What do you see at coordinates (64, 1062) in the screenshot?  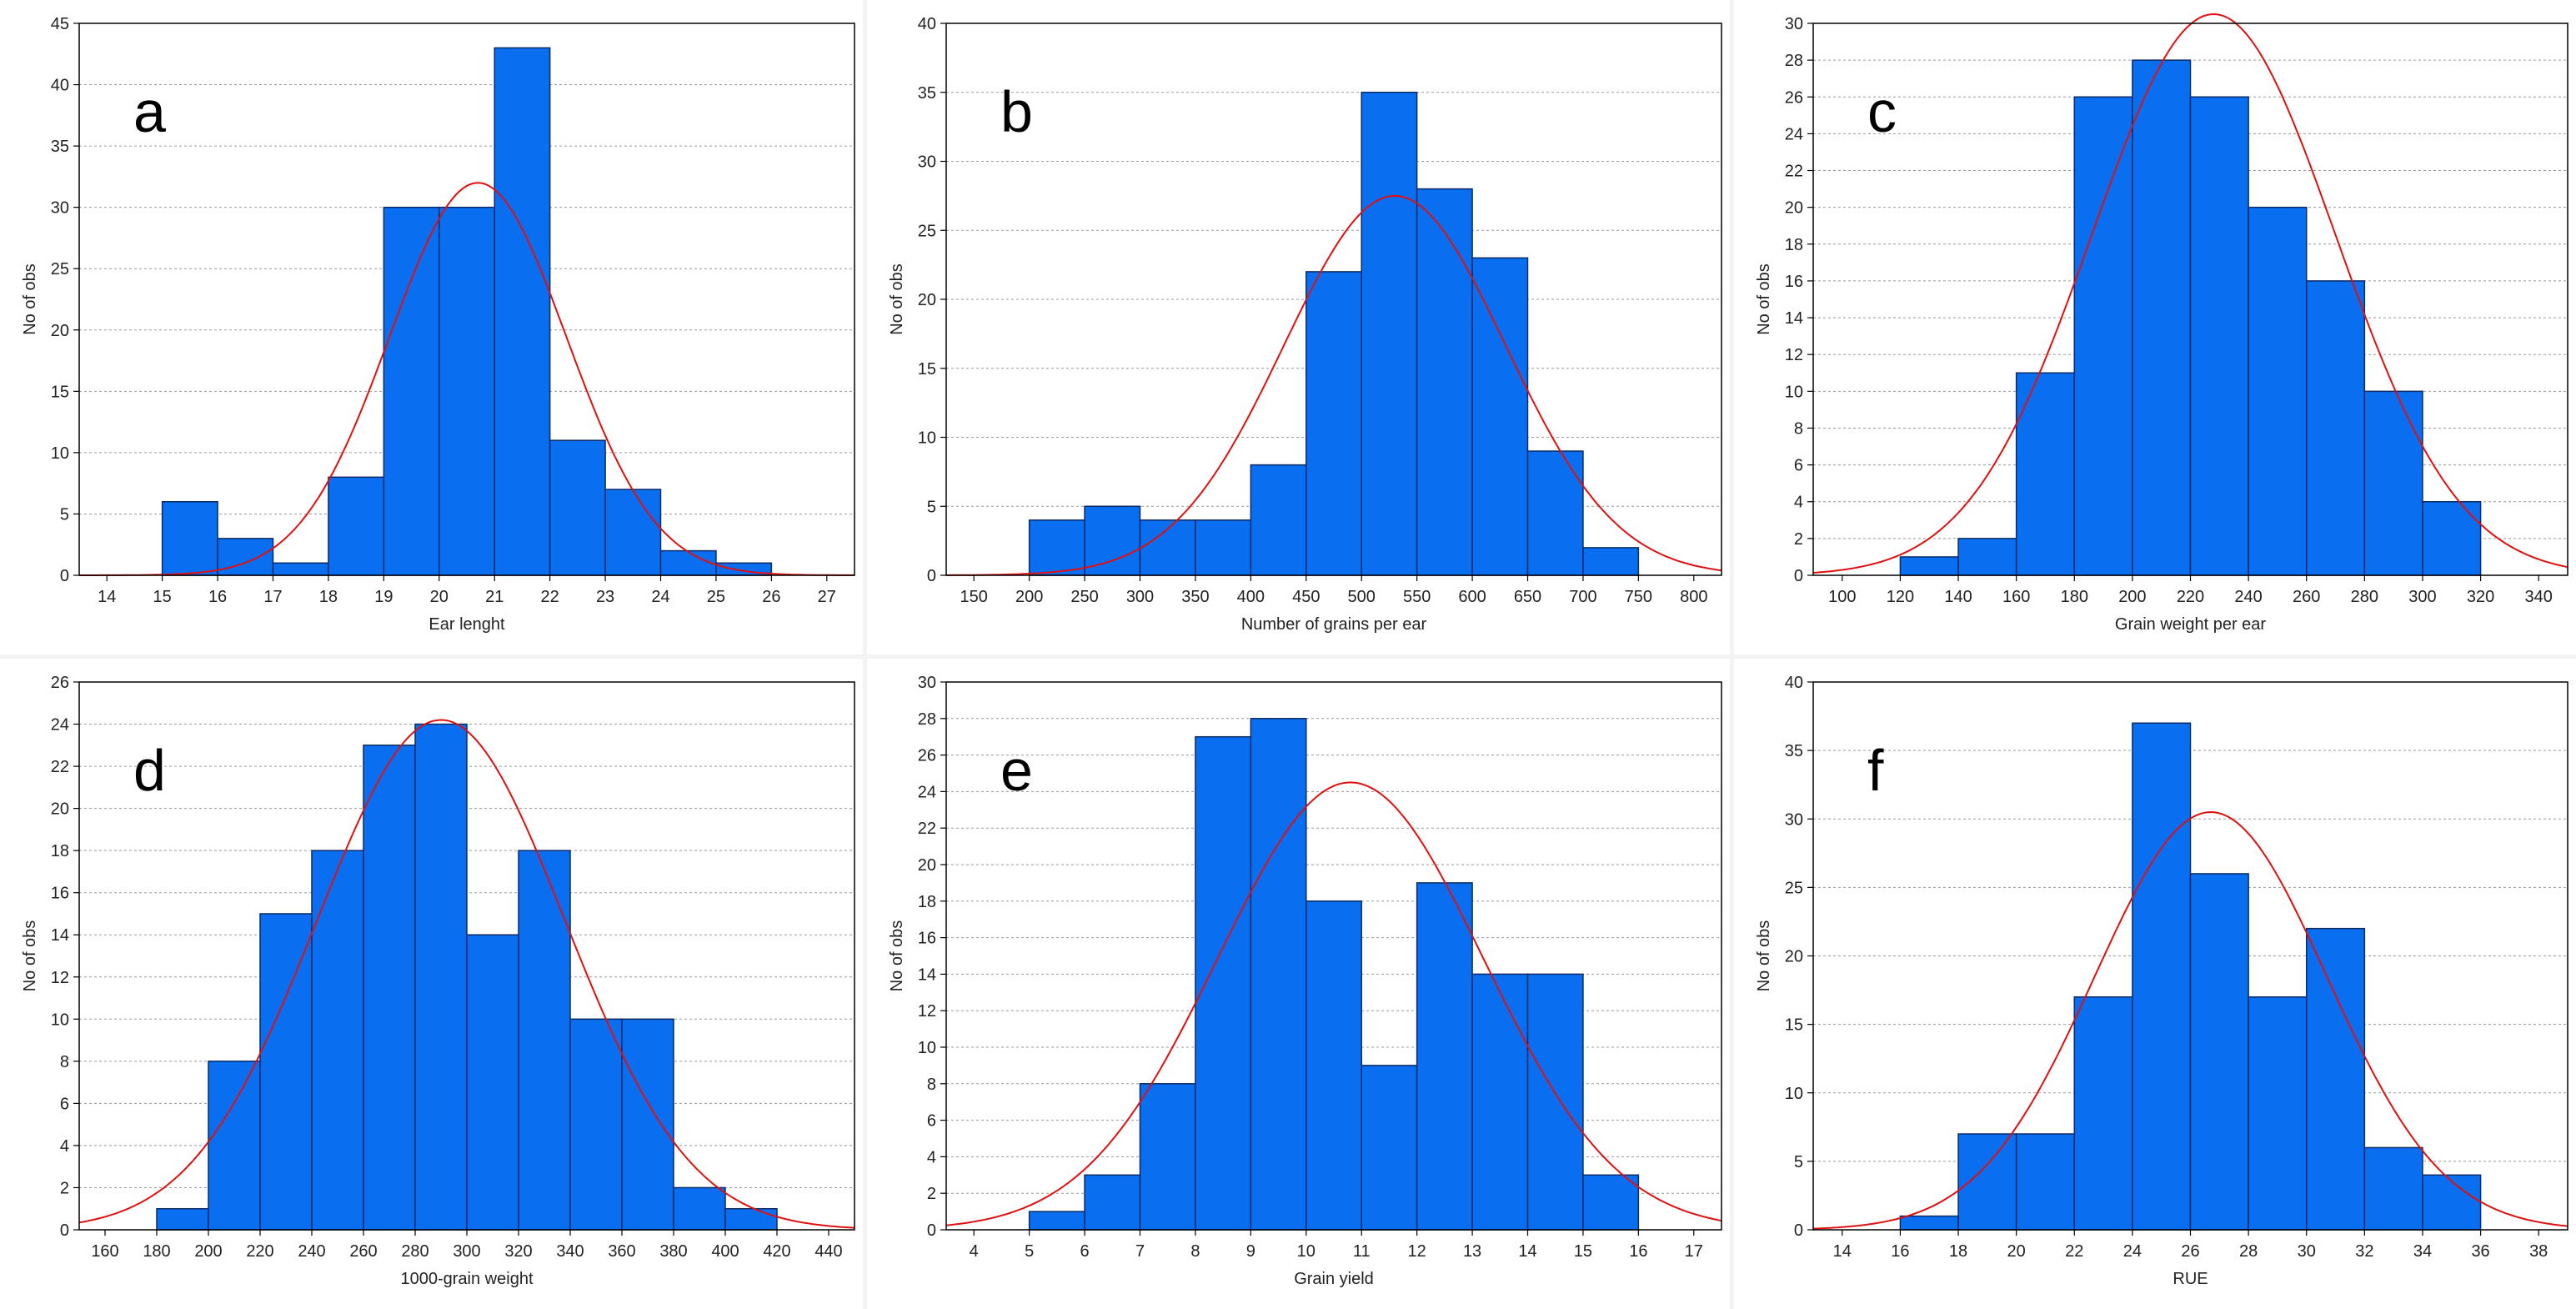 I see `y-tick-label: 8` at bounding box center [64, 1062].